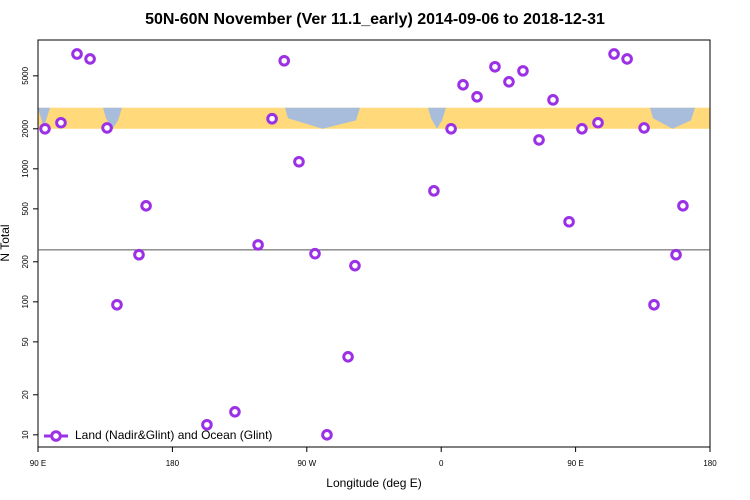 Image resolution: width=750 pixels, height=500 pixels. I want to click on y-tick-label: 100, so click(25, 302).